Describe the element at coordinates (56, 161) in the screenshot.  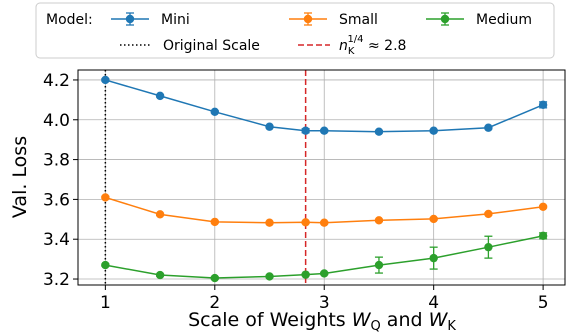
I see `y-tick-label: 3.8` at that location.